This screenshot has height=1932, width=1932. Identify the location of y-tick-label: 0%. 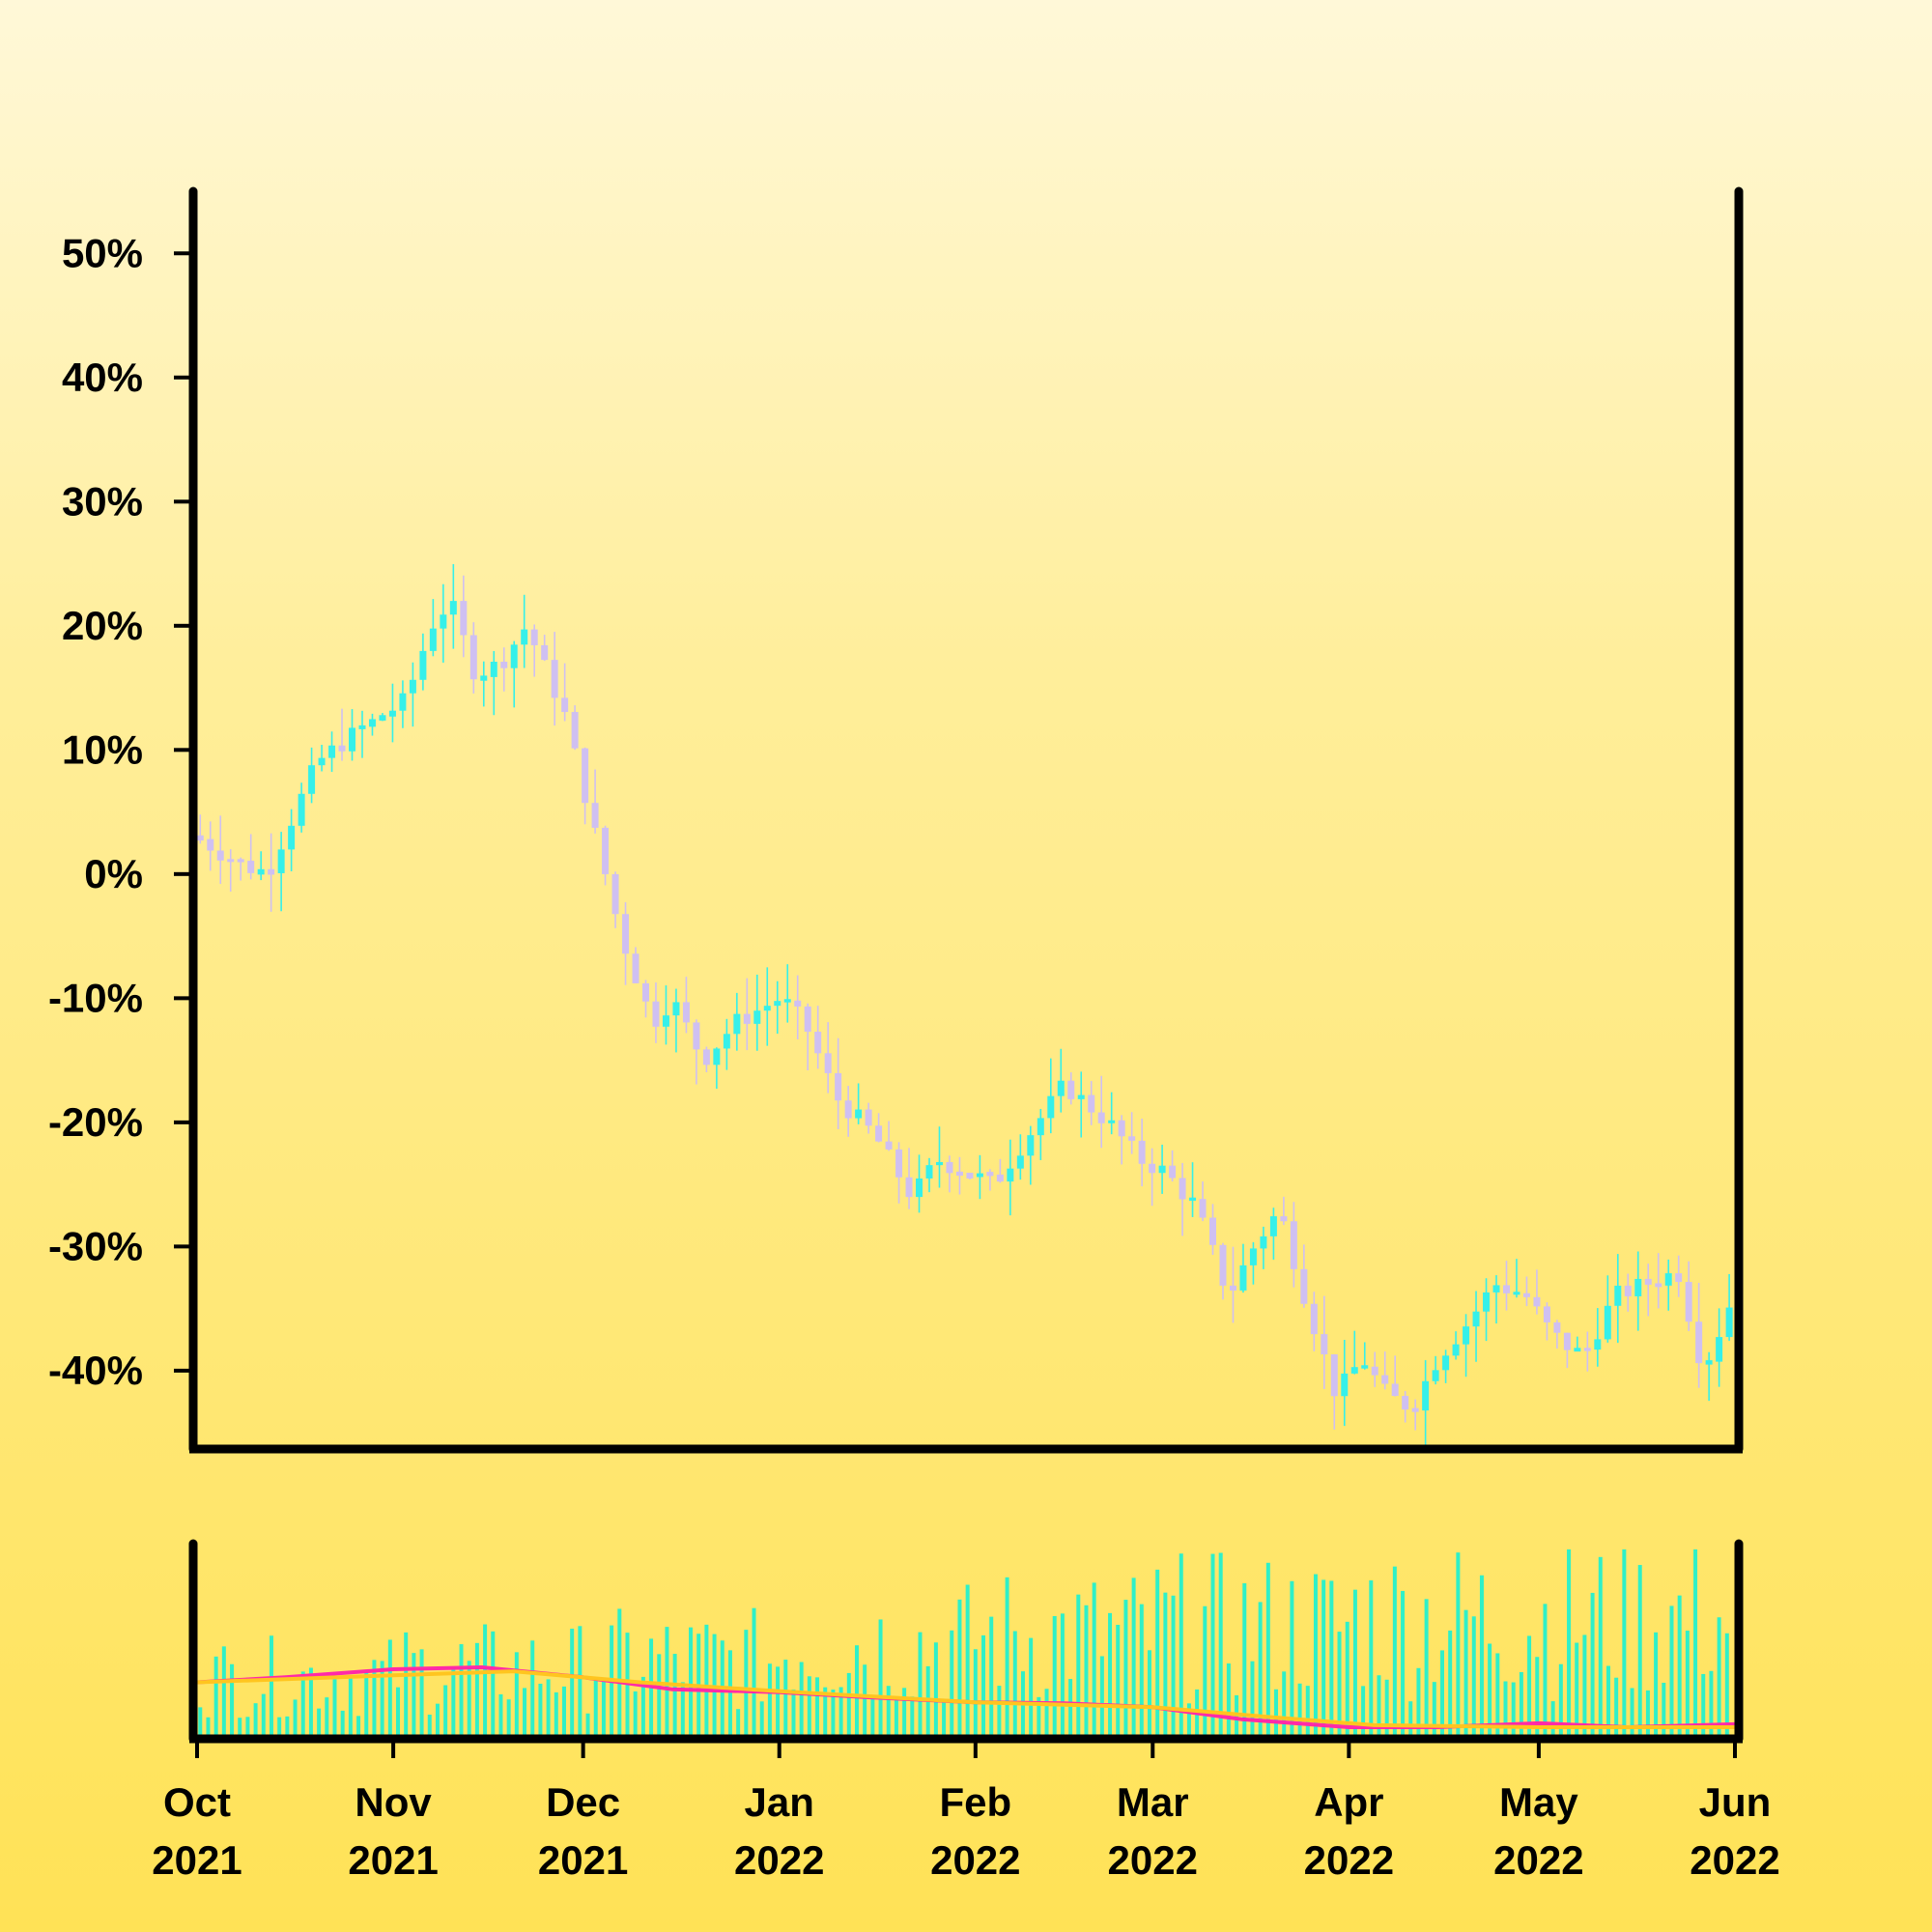
(113, 873).